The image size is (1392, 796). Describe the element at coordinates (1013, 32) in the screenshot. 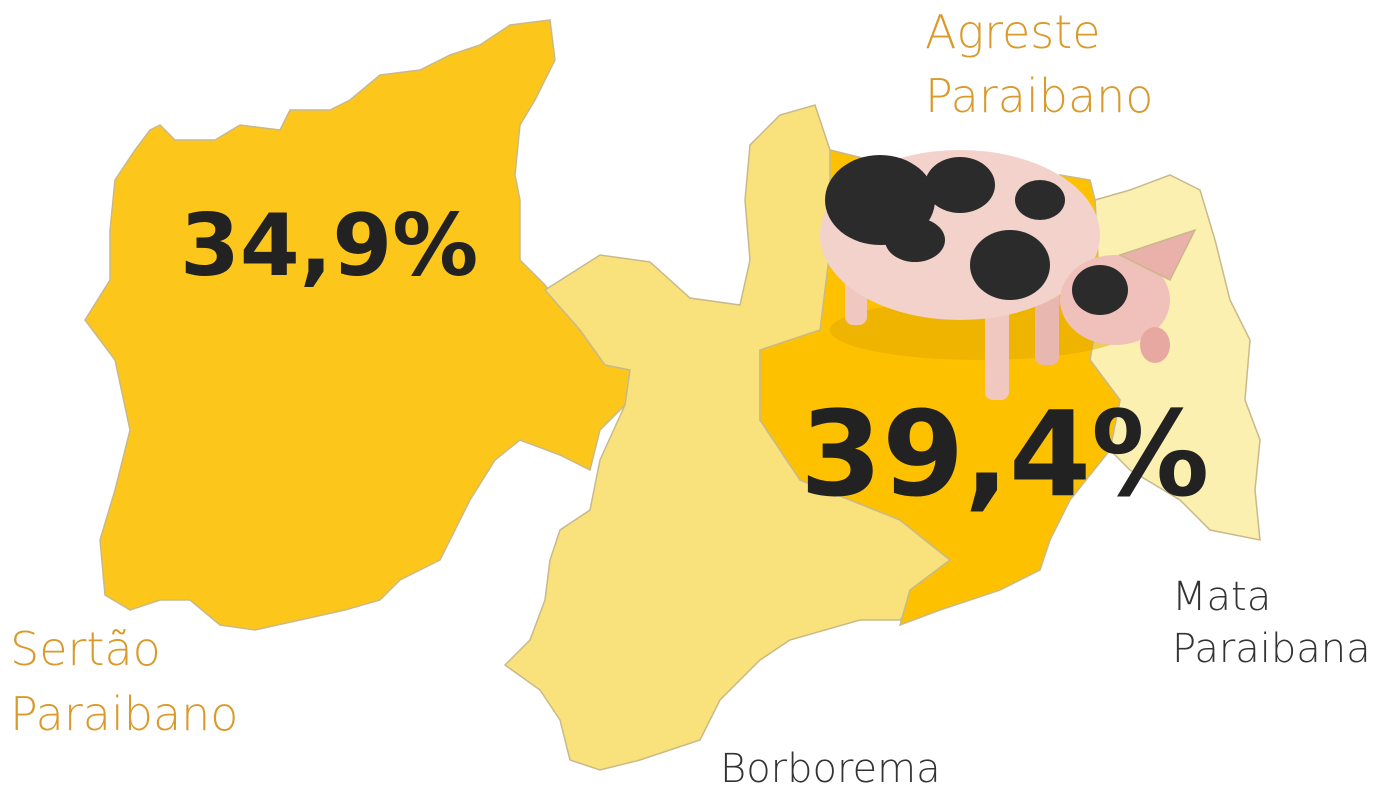

I see `region-label: Agreste` at that location.